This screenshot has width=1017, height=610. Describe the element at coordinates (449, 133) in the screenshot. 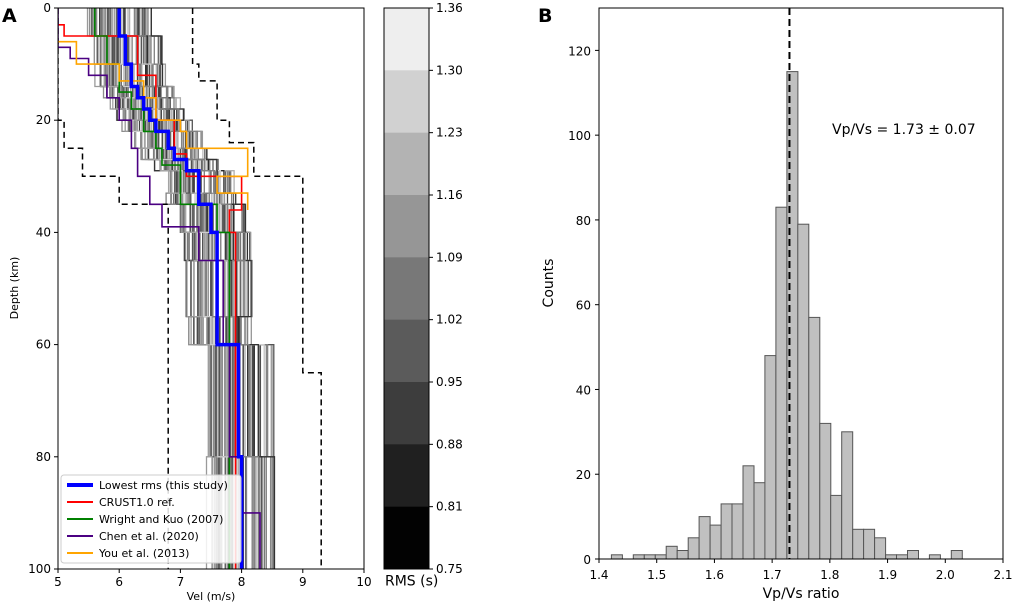

I see `colorbar-tick-label: 1.23` at that location.